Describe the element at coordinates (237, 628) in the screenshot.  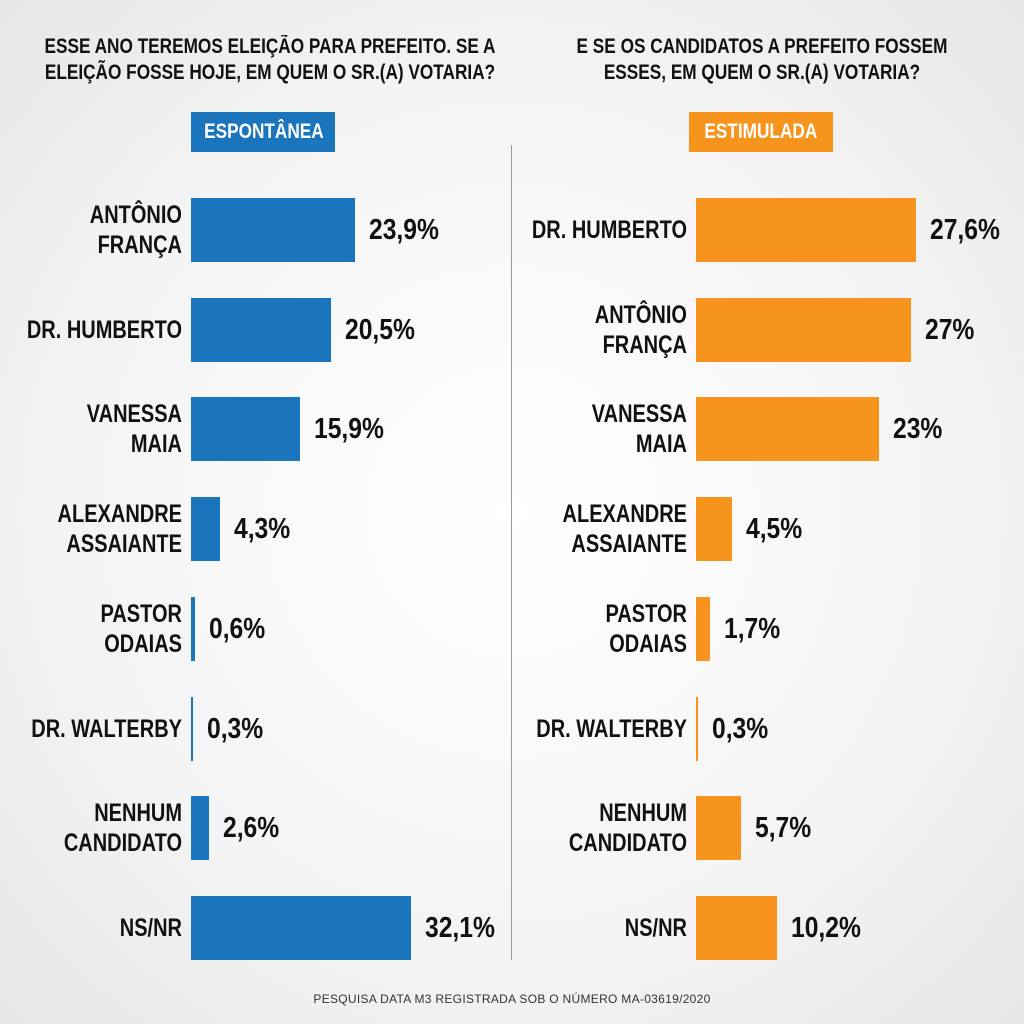
I see `value-label: 0,6%` at that location.